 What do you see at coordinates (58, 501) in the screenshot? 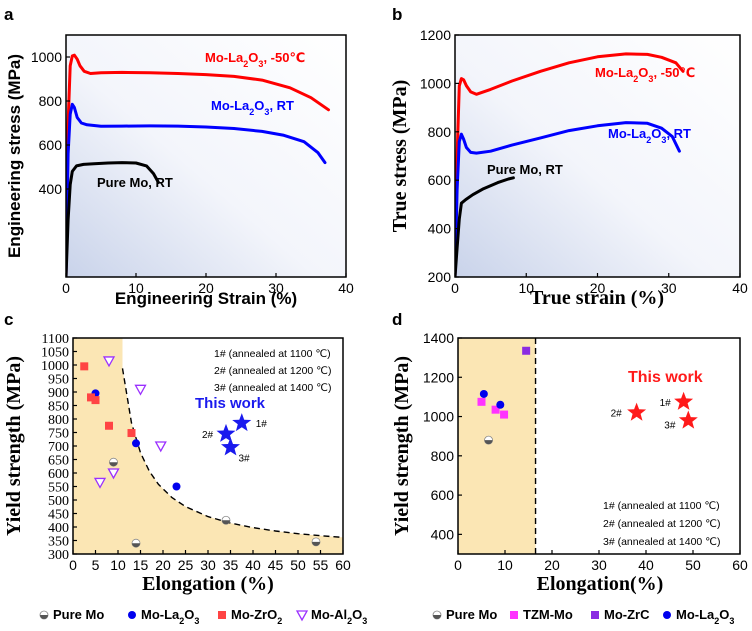
I see `chart-c-y-tick-label: 500` at bounding box center [58, 501].